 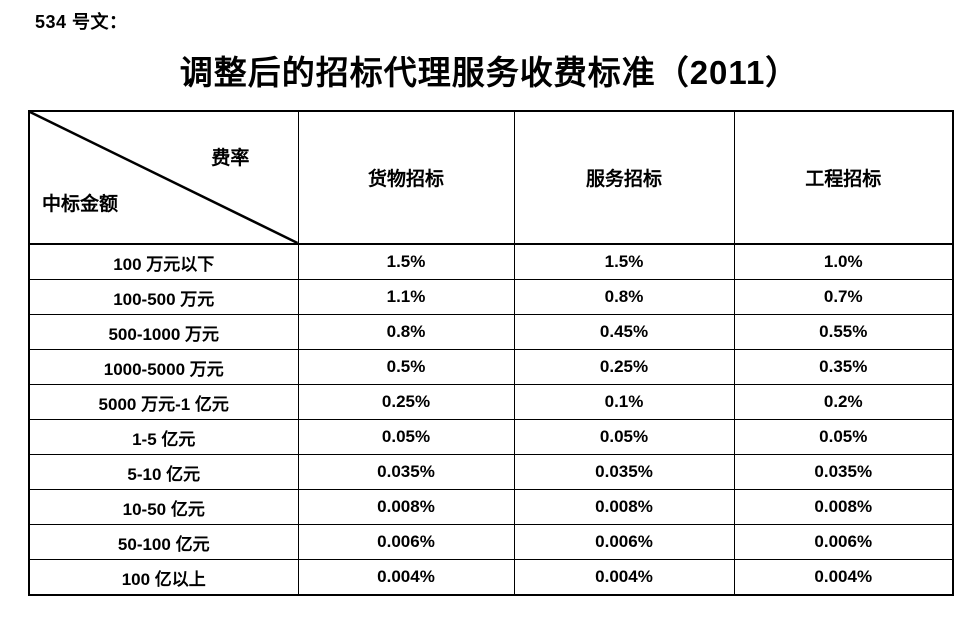 What do you see at coordinates (230, 159) in the screenshot?
I see `corner-rate-label: 费率` at bounding box center [230, 159].